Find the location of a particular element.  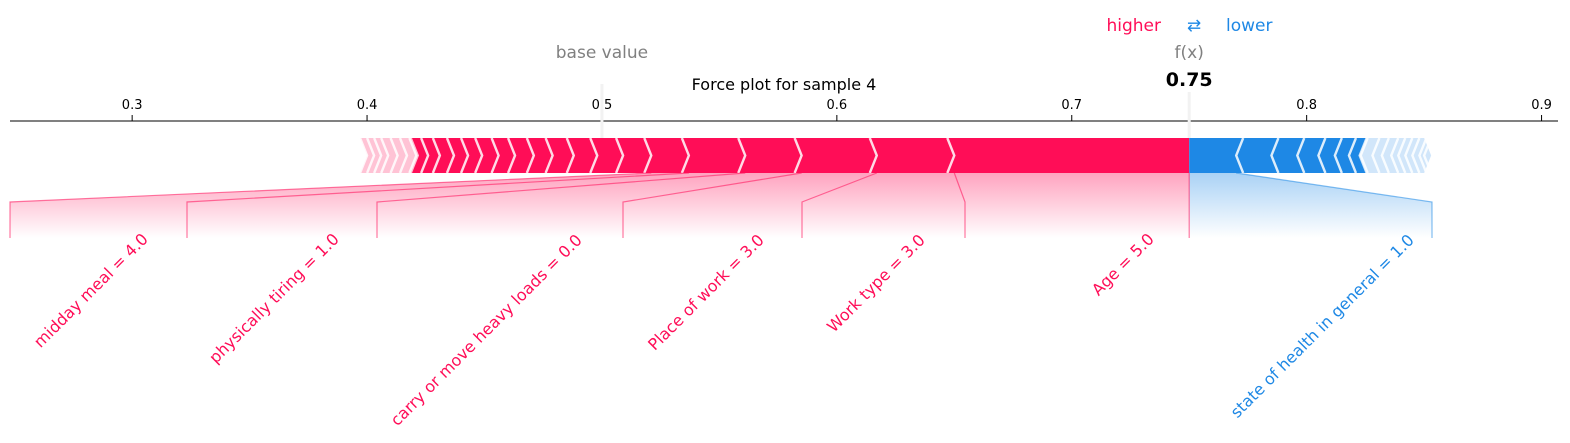

positive-bar-tail is located at coordinates (391, 155).